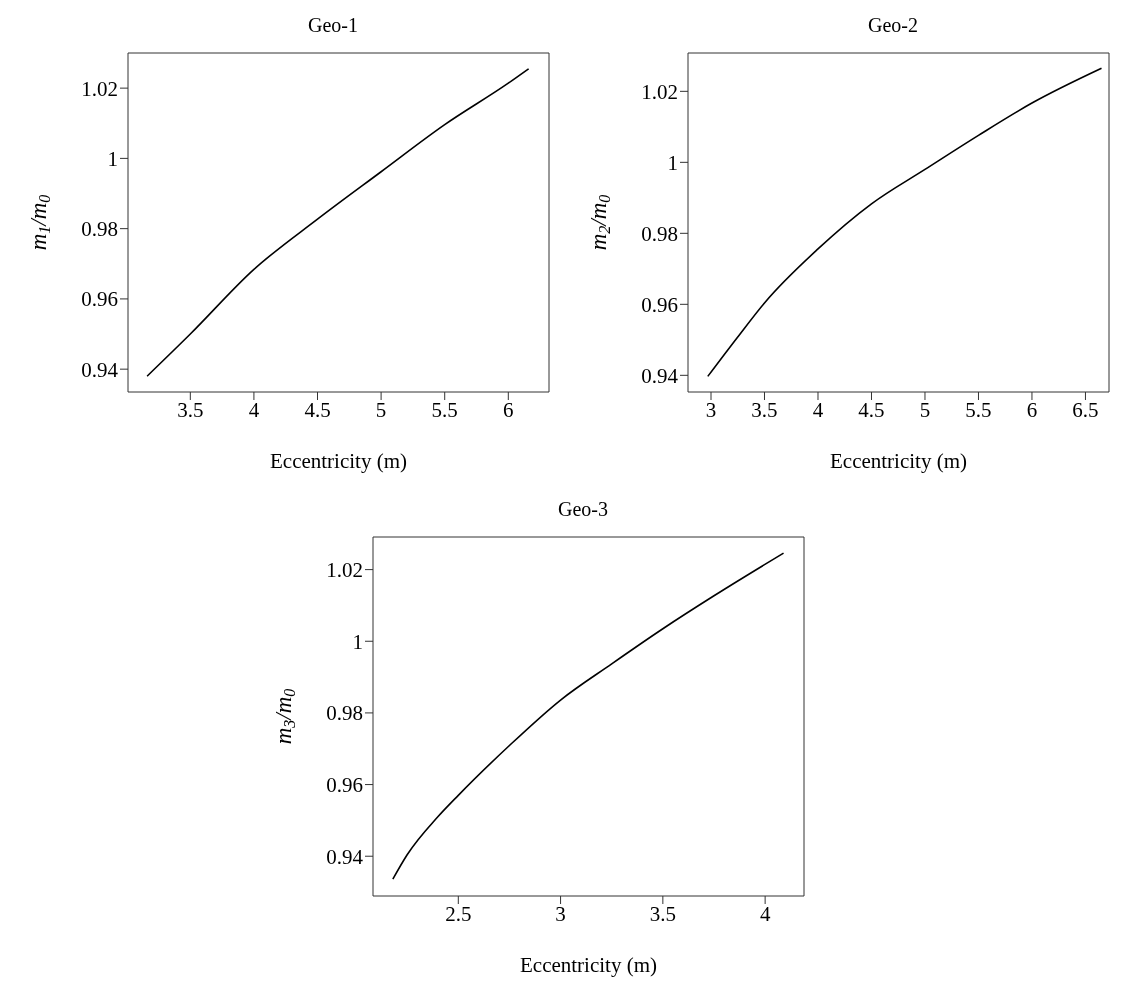 Image resolution: width=1126 pixels, height=1004 pixels. Describe the element at coordinates (583, 509) in the screenshot. I see `chart-title: Geo-3` at that location.